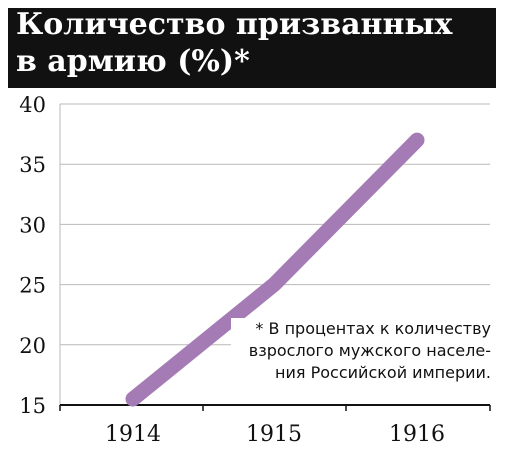  I want to click on footnote-line-2: взрослого мужского населе-, so click(369, 350).